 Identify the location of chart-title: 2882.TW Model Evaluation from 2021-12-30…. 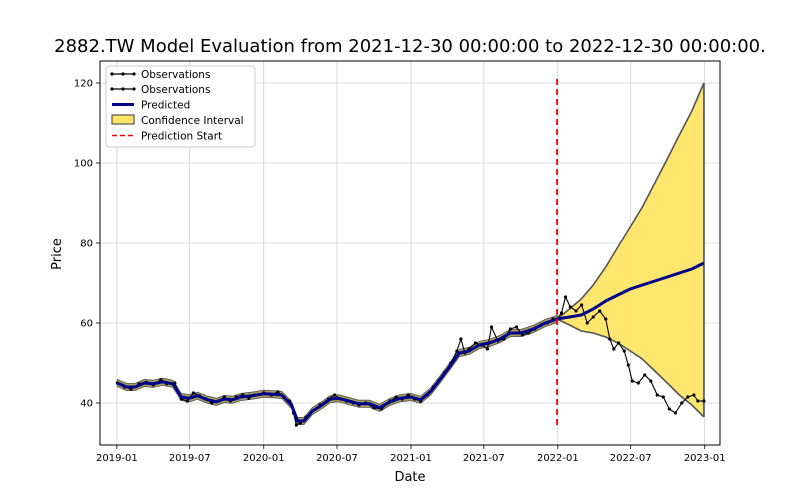
(410, 46).